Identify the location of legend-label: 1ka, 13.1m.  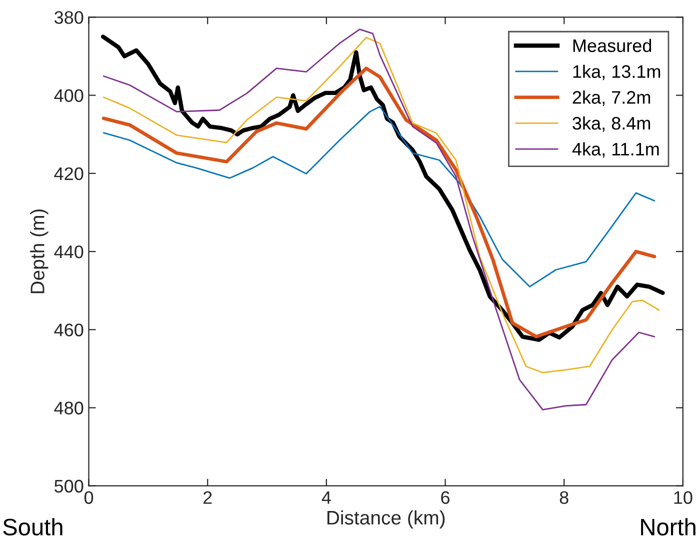
(616, 72).